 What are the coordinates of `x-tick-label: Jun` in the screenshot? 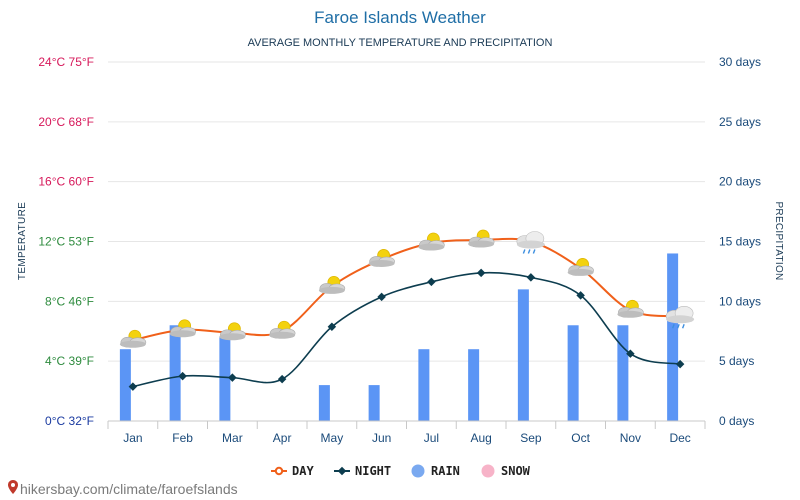 It's located at (381, 438).